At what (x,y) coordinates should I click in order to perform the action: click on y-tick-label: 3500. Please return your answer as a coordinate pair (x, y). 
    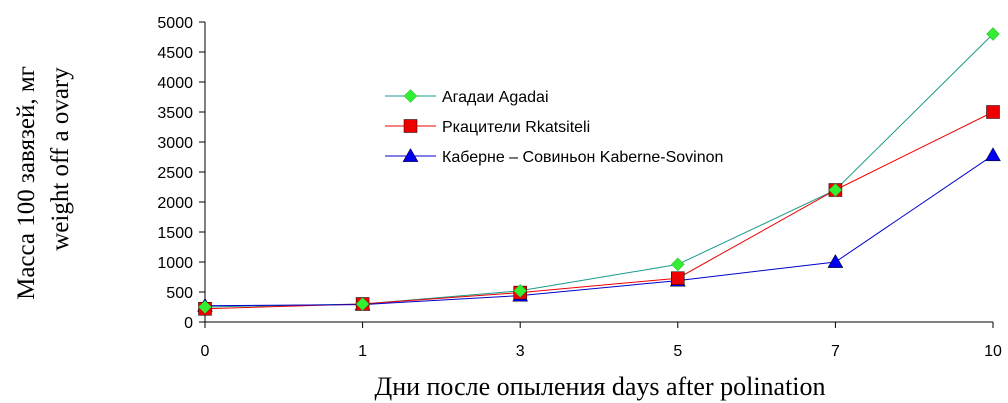
    Looking at the image, I should click on (175, 113).